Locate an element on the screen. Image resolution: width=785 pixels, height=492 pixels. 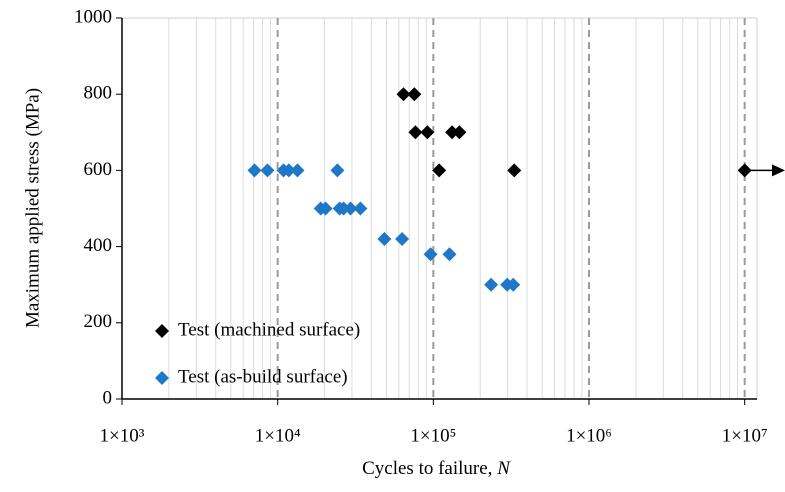
legend-label: Test (machined surface) is located at coordinates (269, 329).